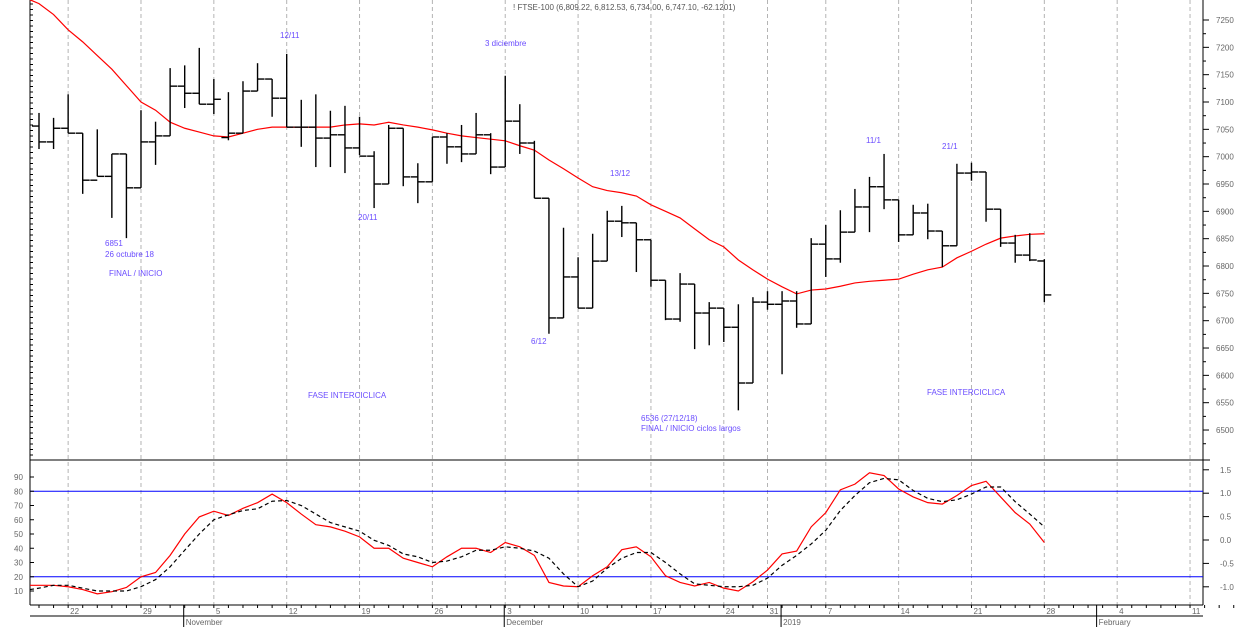 This screenshot has width=1238, height=627. What do you see at coordinates (18, 591) in the screenshot?
I see `stoch-left-tick-label: 10` at bounding box center [18, 591].